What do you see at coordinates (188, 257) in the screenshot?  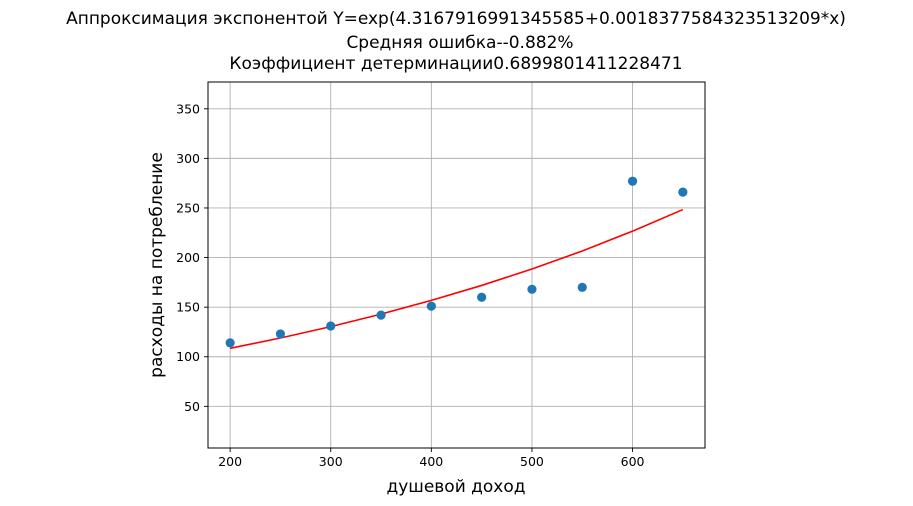 I see `y-tick-label: 200` at bounding box center [188, 257].